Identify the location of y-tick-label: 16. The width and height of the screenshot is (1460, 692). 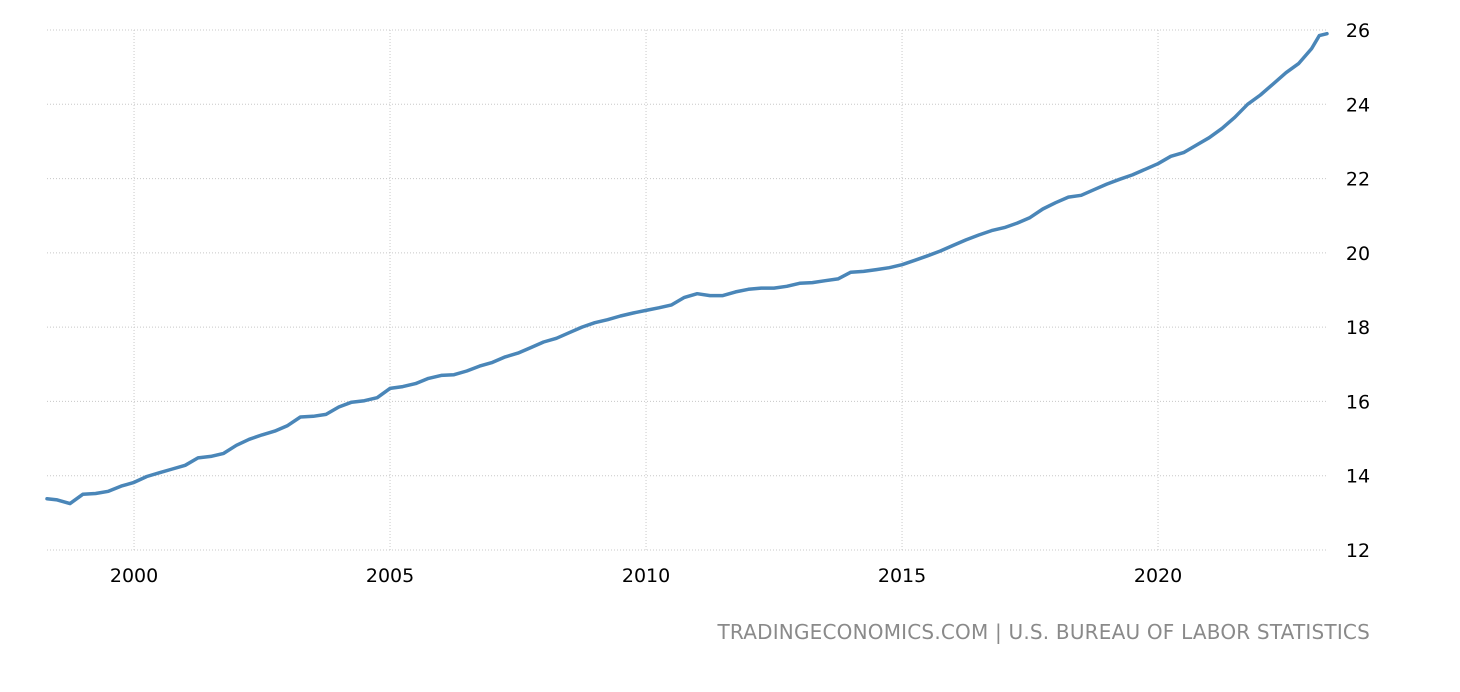
(1358, 402).